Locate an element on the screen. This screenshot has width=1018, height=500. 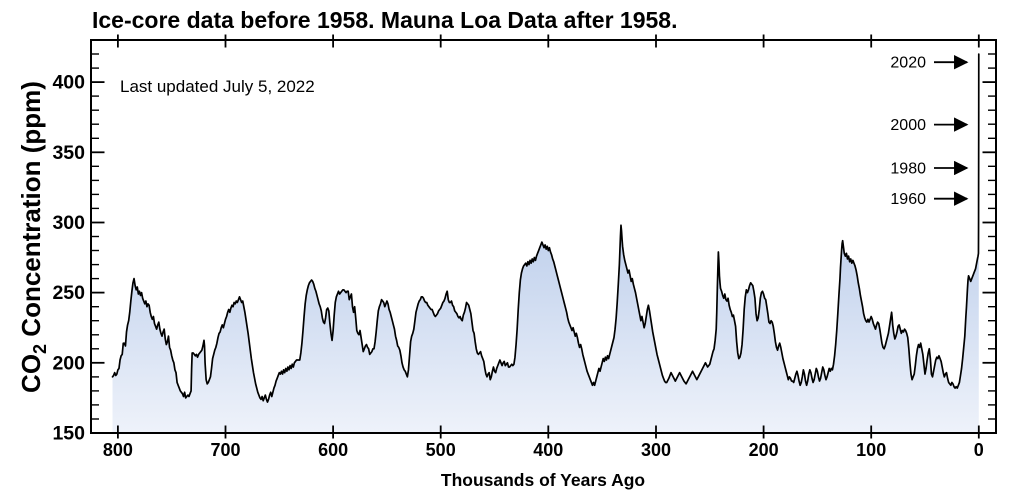
y-axis-label: CO2 Concentration (ppm) is located at coordinates (33, 237).